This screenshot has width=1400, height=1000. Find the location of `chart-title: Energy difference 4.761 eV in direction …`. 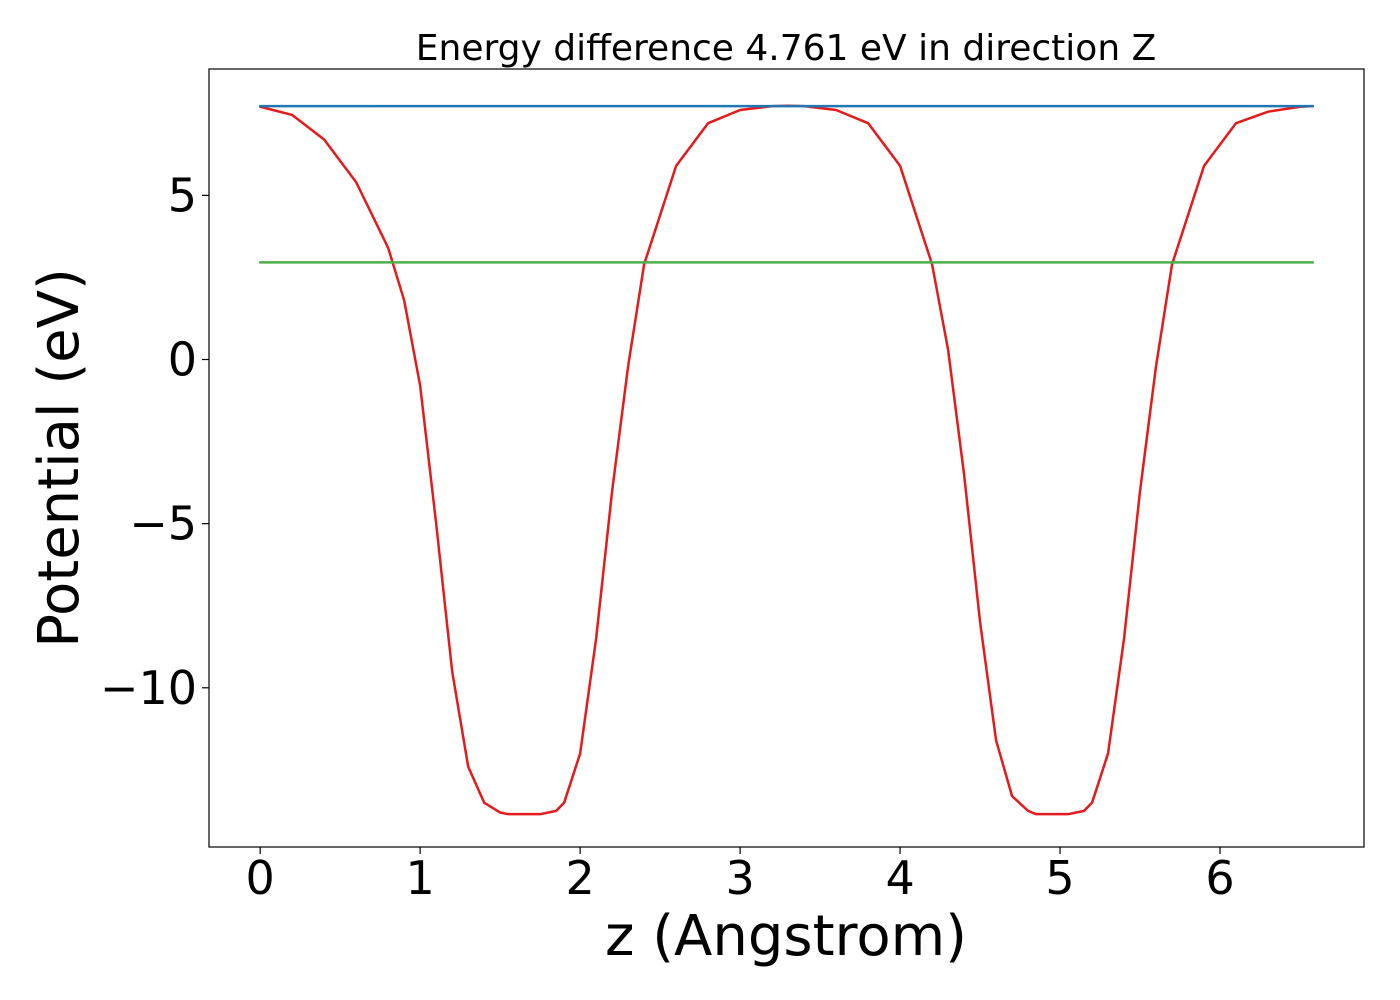

chart-title: Energy difference 4.761 eV in direction … is located at coordinates (786, 48).